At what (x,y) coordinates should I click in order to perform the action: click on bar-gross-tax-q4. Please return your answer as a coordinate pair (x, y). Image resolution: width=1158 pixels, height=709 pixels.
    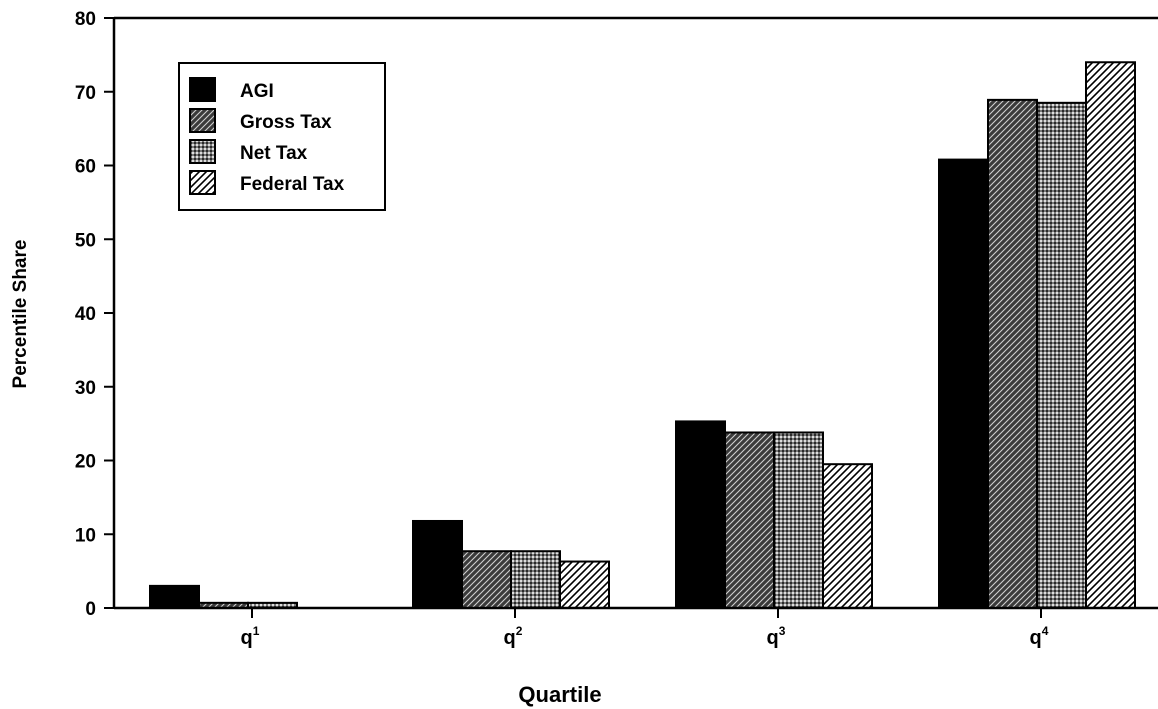
    Looking at the image, I should click on (1012, 354).